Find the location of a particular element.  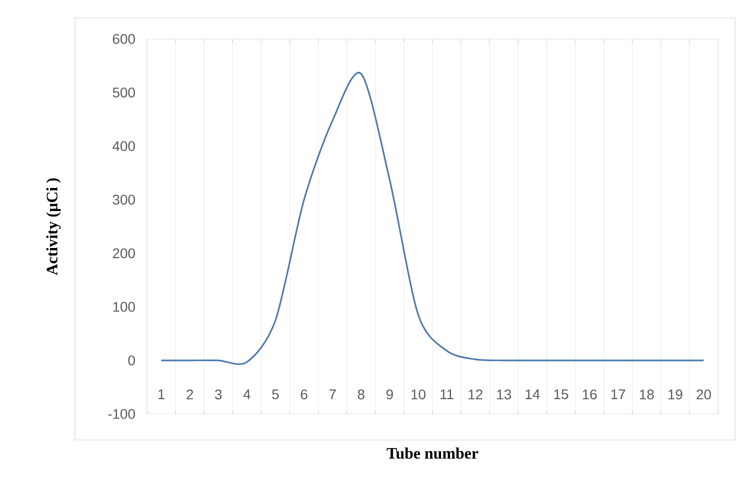

x-tick-label: 15 is located at coordinates (561, 395).